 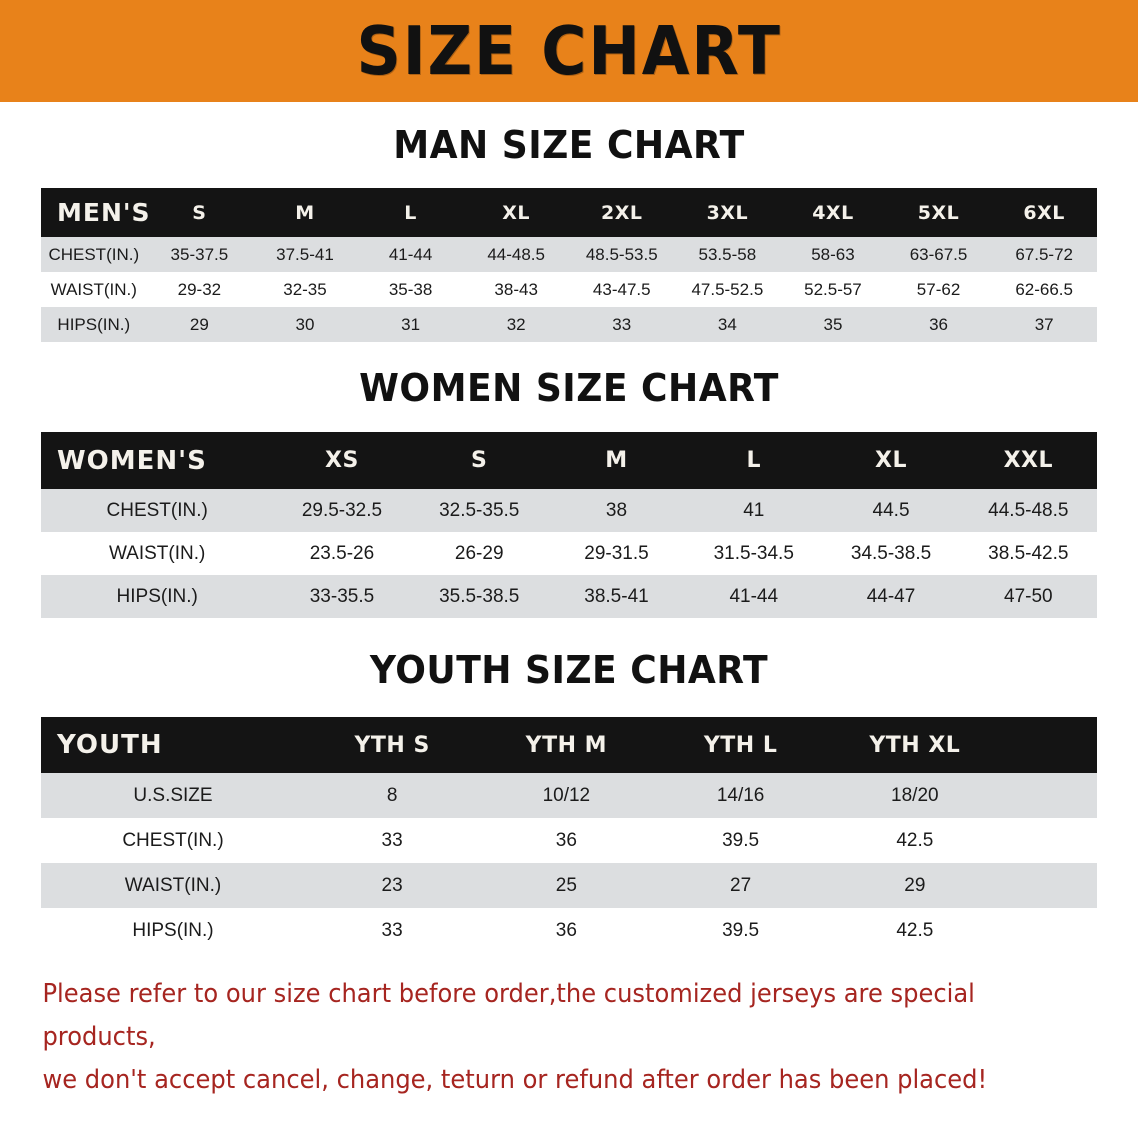 What do you see at coordinates (833, 324) in the screenshot?
I see `man-hips-4xl: 35` at bounding box center [833, 324].